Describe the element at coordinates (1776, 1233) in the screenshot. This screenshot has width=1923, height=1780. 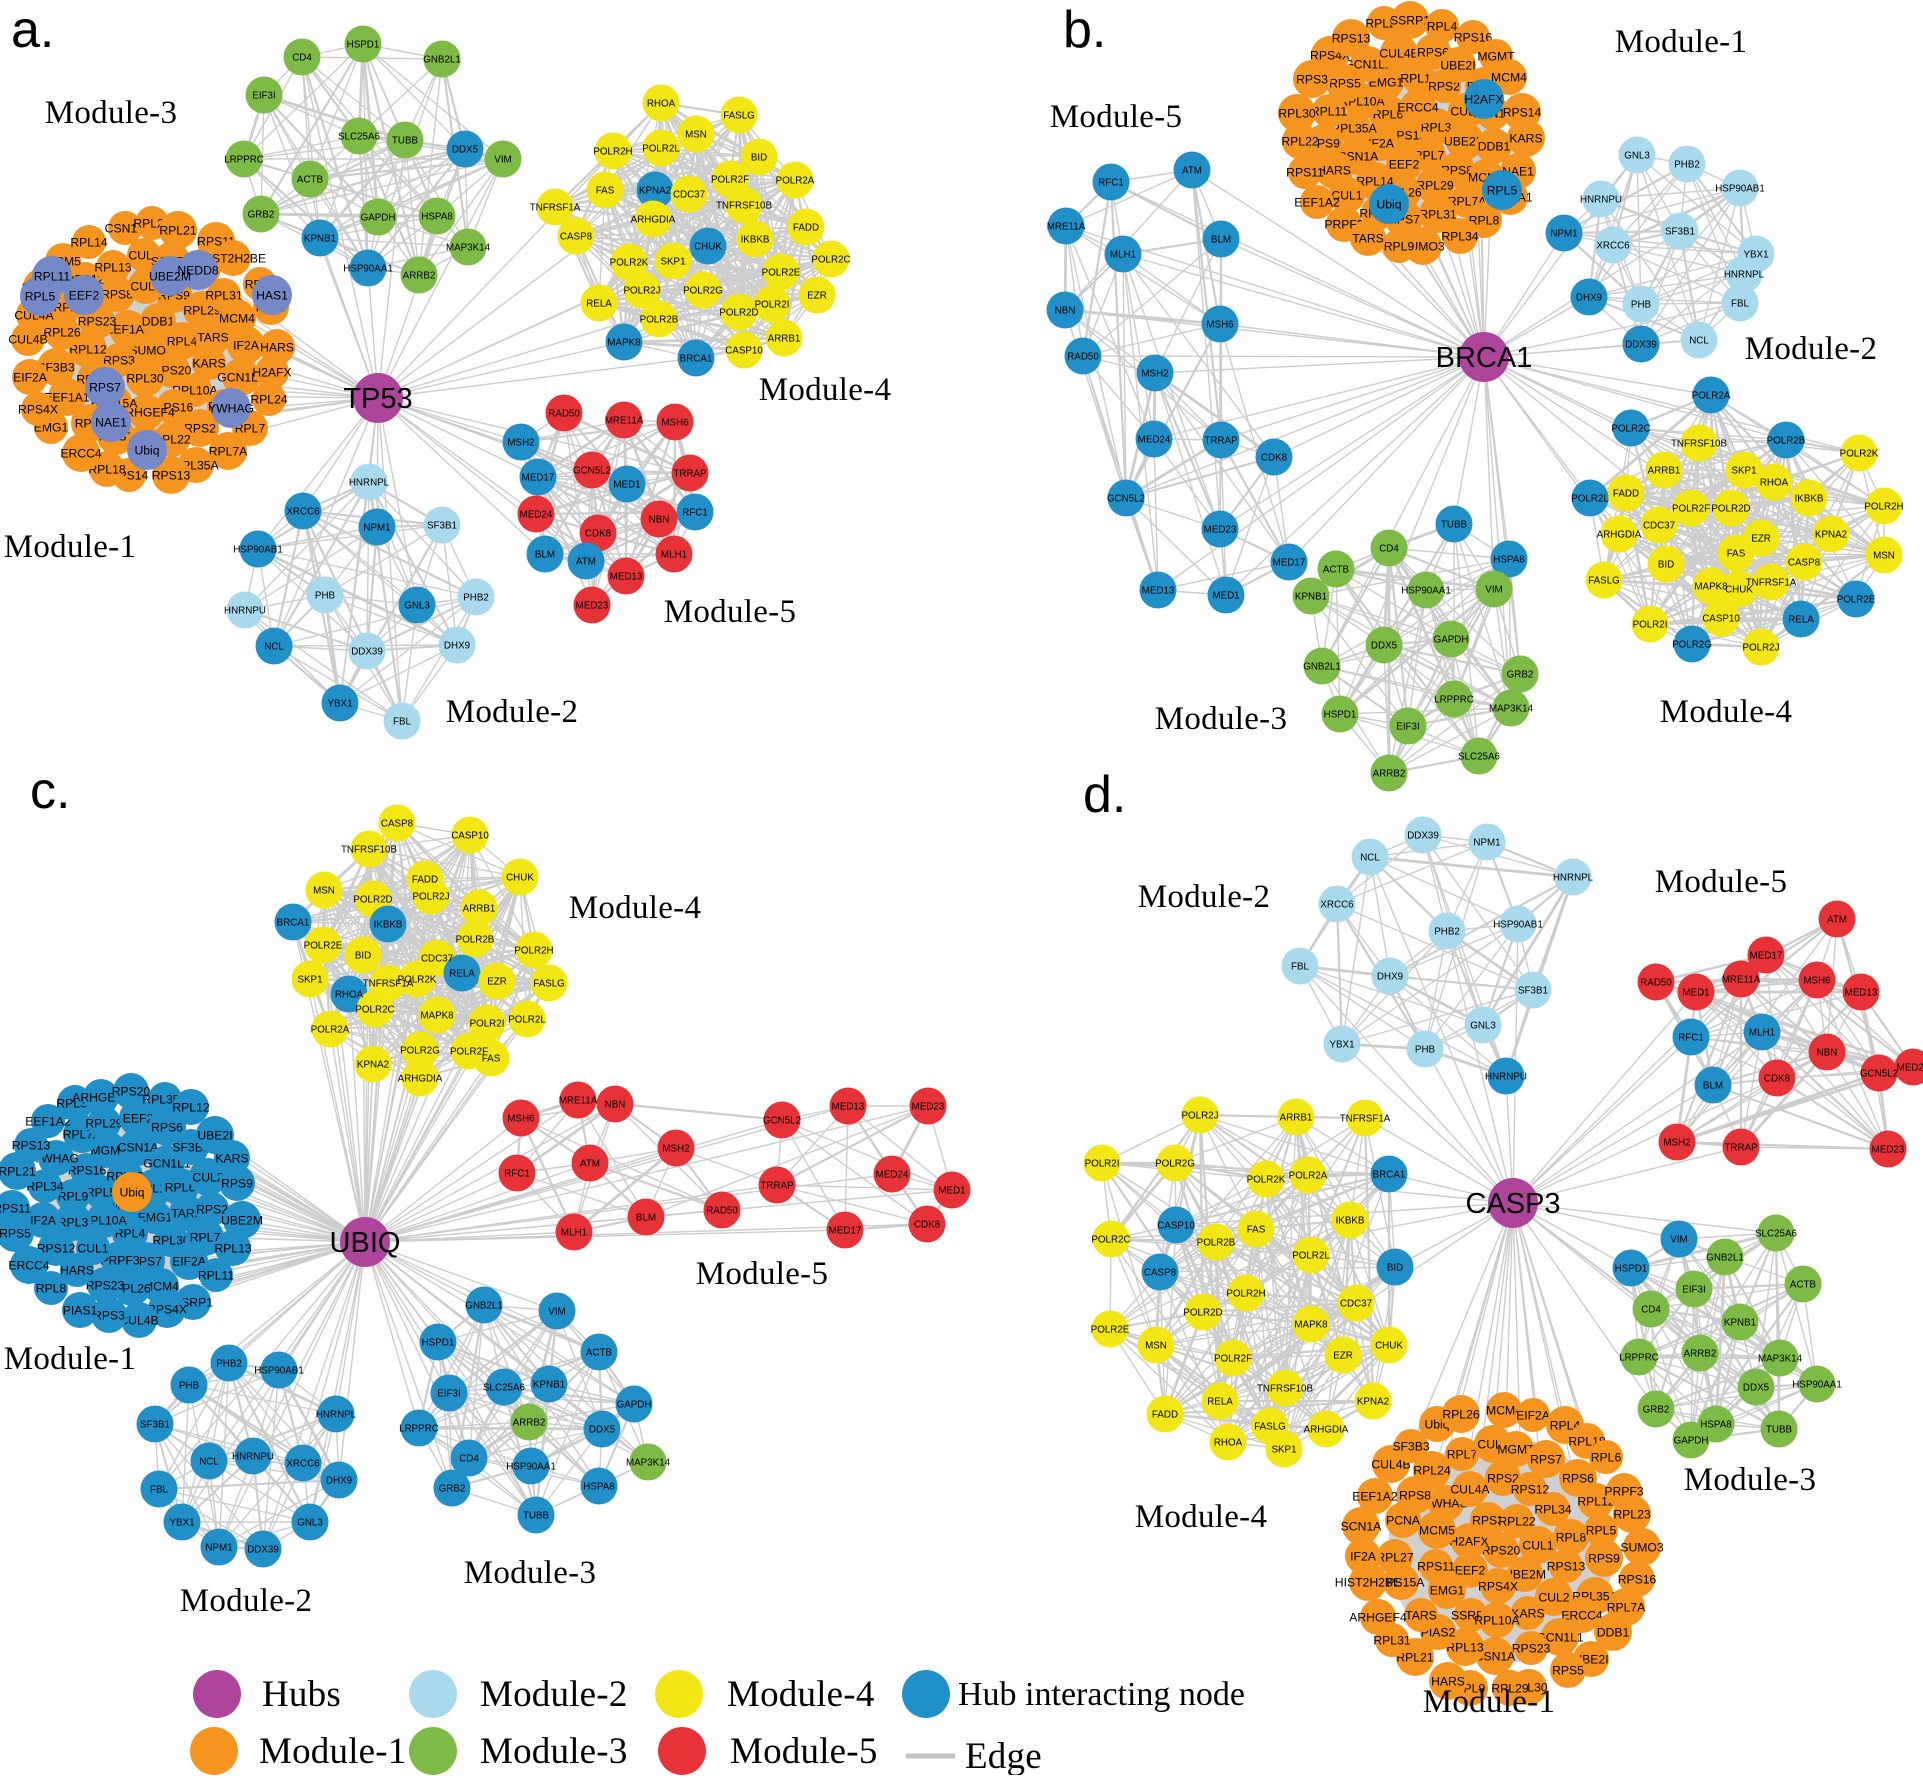
I see `svg-text: SLC25A6` at that location.